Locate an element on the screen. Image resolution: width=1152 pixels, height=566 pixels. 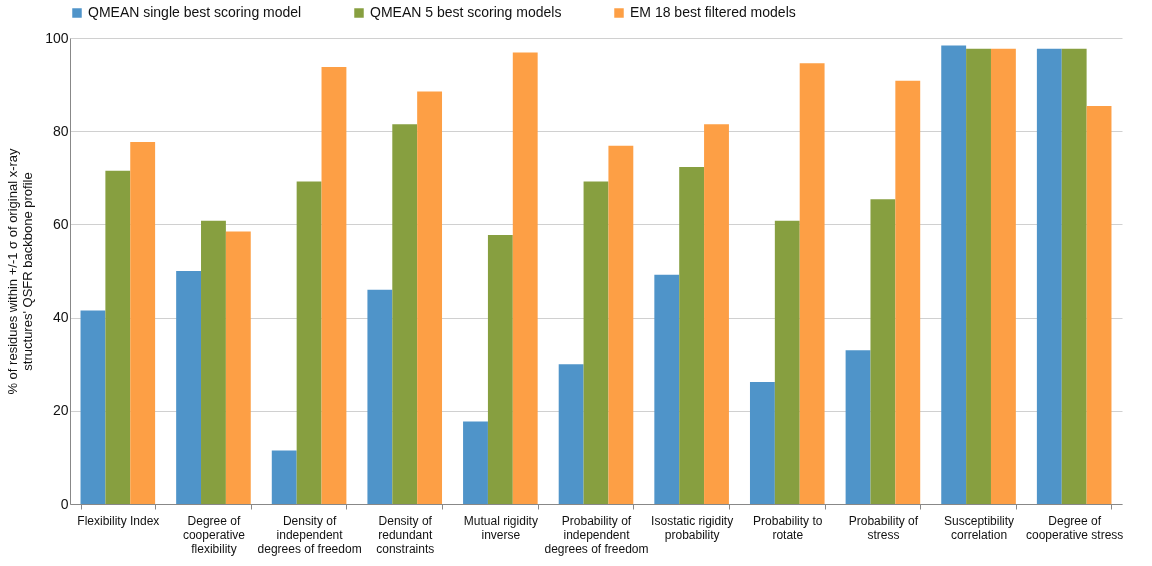
x-tick-label: Probability to rotate is located at coordinates (788, 527).